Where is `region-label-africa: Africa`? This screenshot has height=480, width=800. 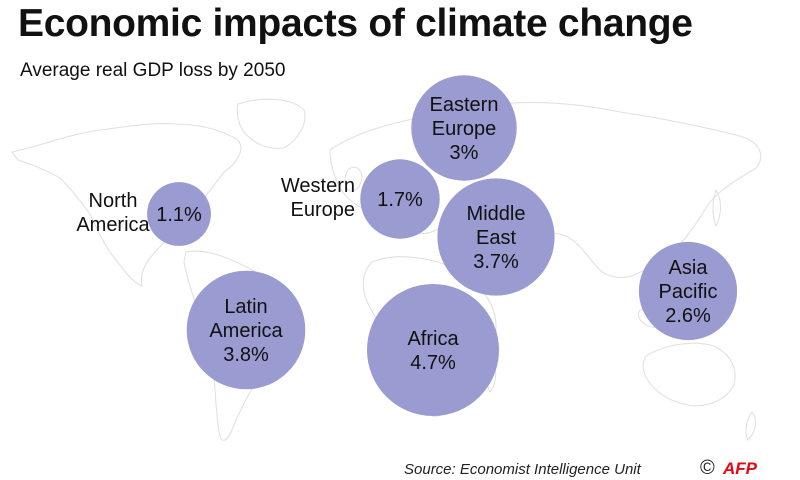 region-label-africa: Africa is located at coordinates (433, 339).